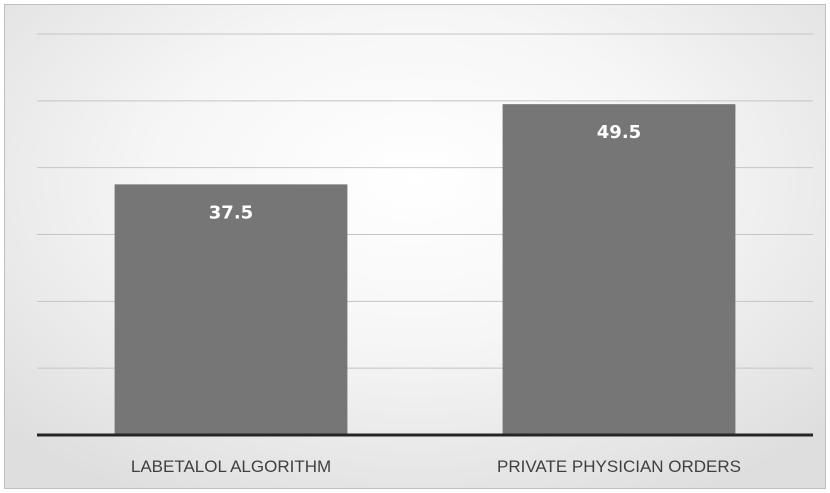 This screenshot has height=493, width=830. What do you see at coordinates (231, 212) in the screenshot?
I see `data-label: 37.5` at bounding box center [231, 212].